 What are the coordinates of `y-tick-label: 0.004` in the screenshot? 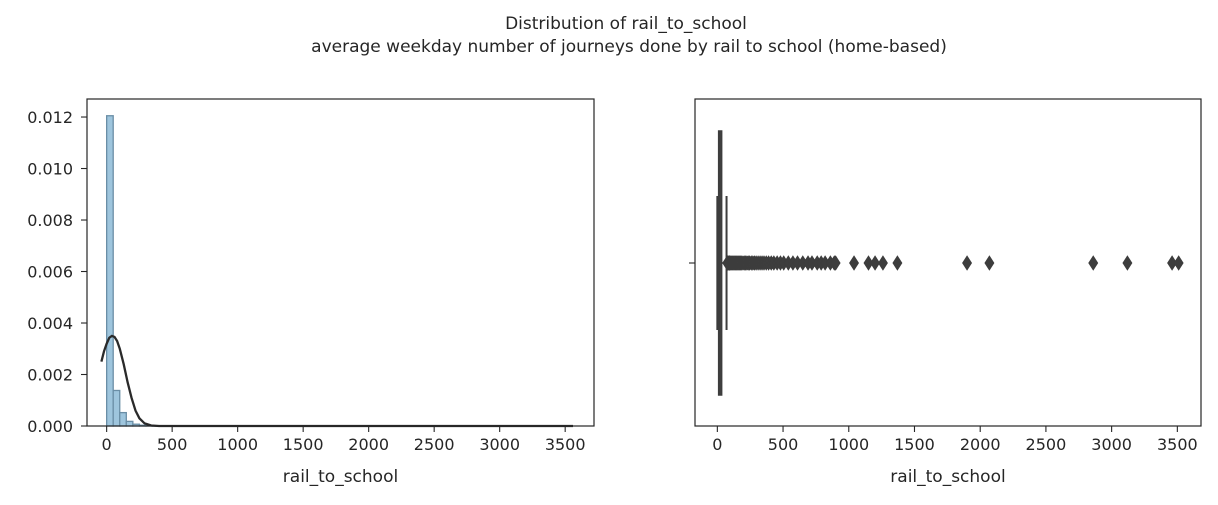 It's located at (50, 323).